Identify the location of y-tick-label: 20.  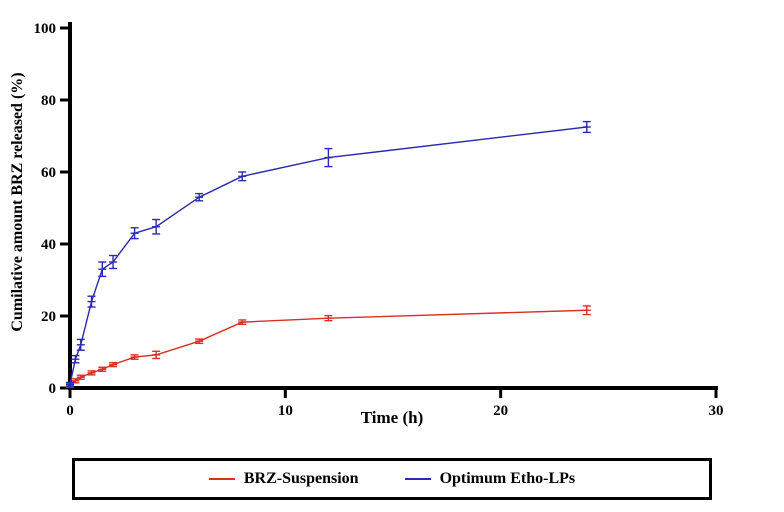
(48, 317).